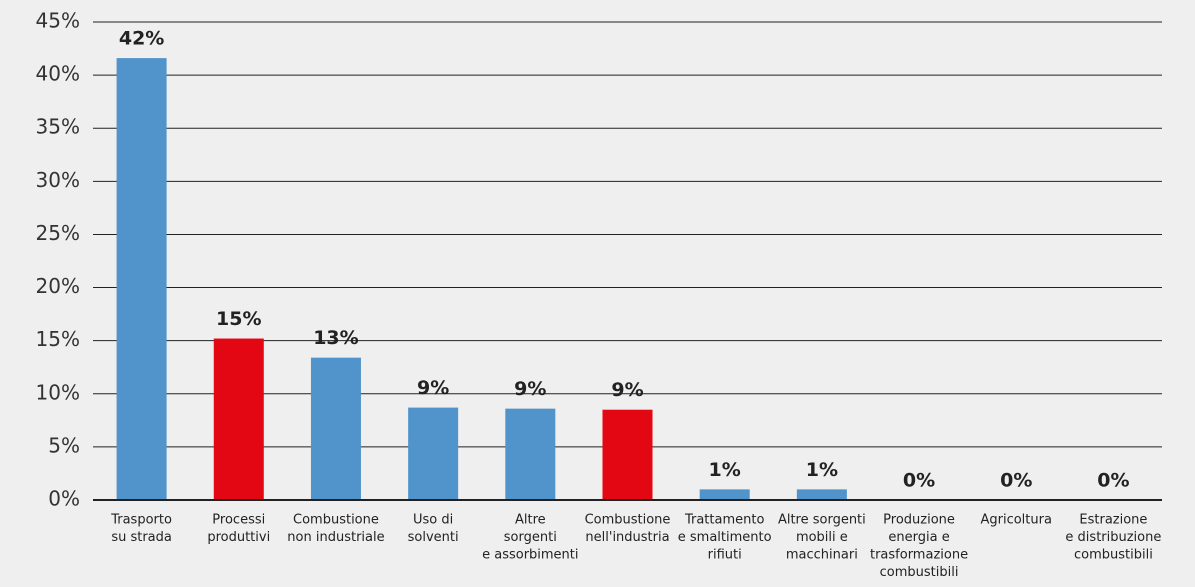 Image resolution: width=1195 pixels, height=587 pixels. Describe the element at coordinates (433, 537) in the screenshot. I see `x-tick-label: solventi` at that location.